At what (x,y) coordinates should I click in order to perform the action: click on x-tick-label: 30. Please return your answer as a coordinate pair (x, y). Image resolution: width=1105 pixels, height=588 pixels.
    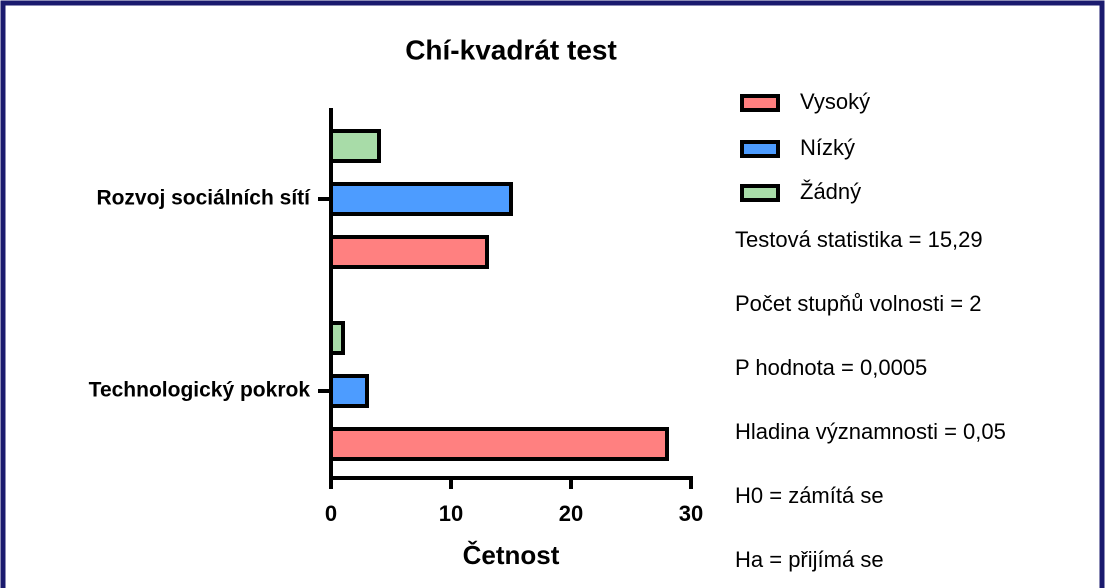
    Looking at the image, I should click on (691, 513).